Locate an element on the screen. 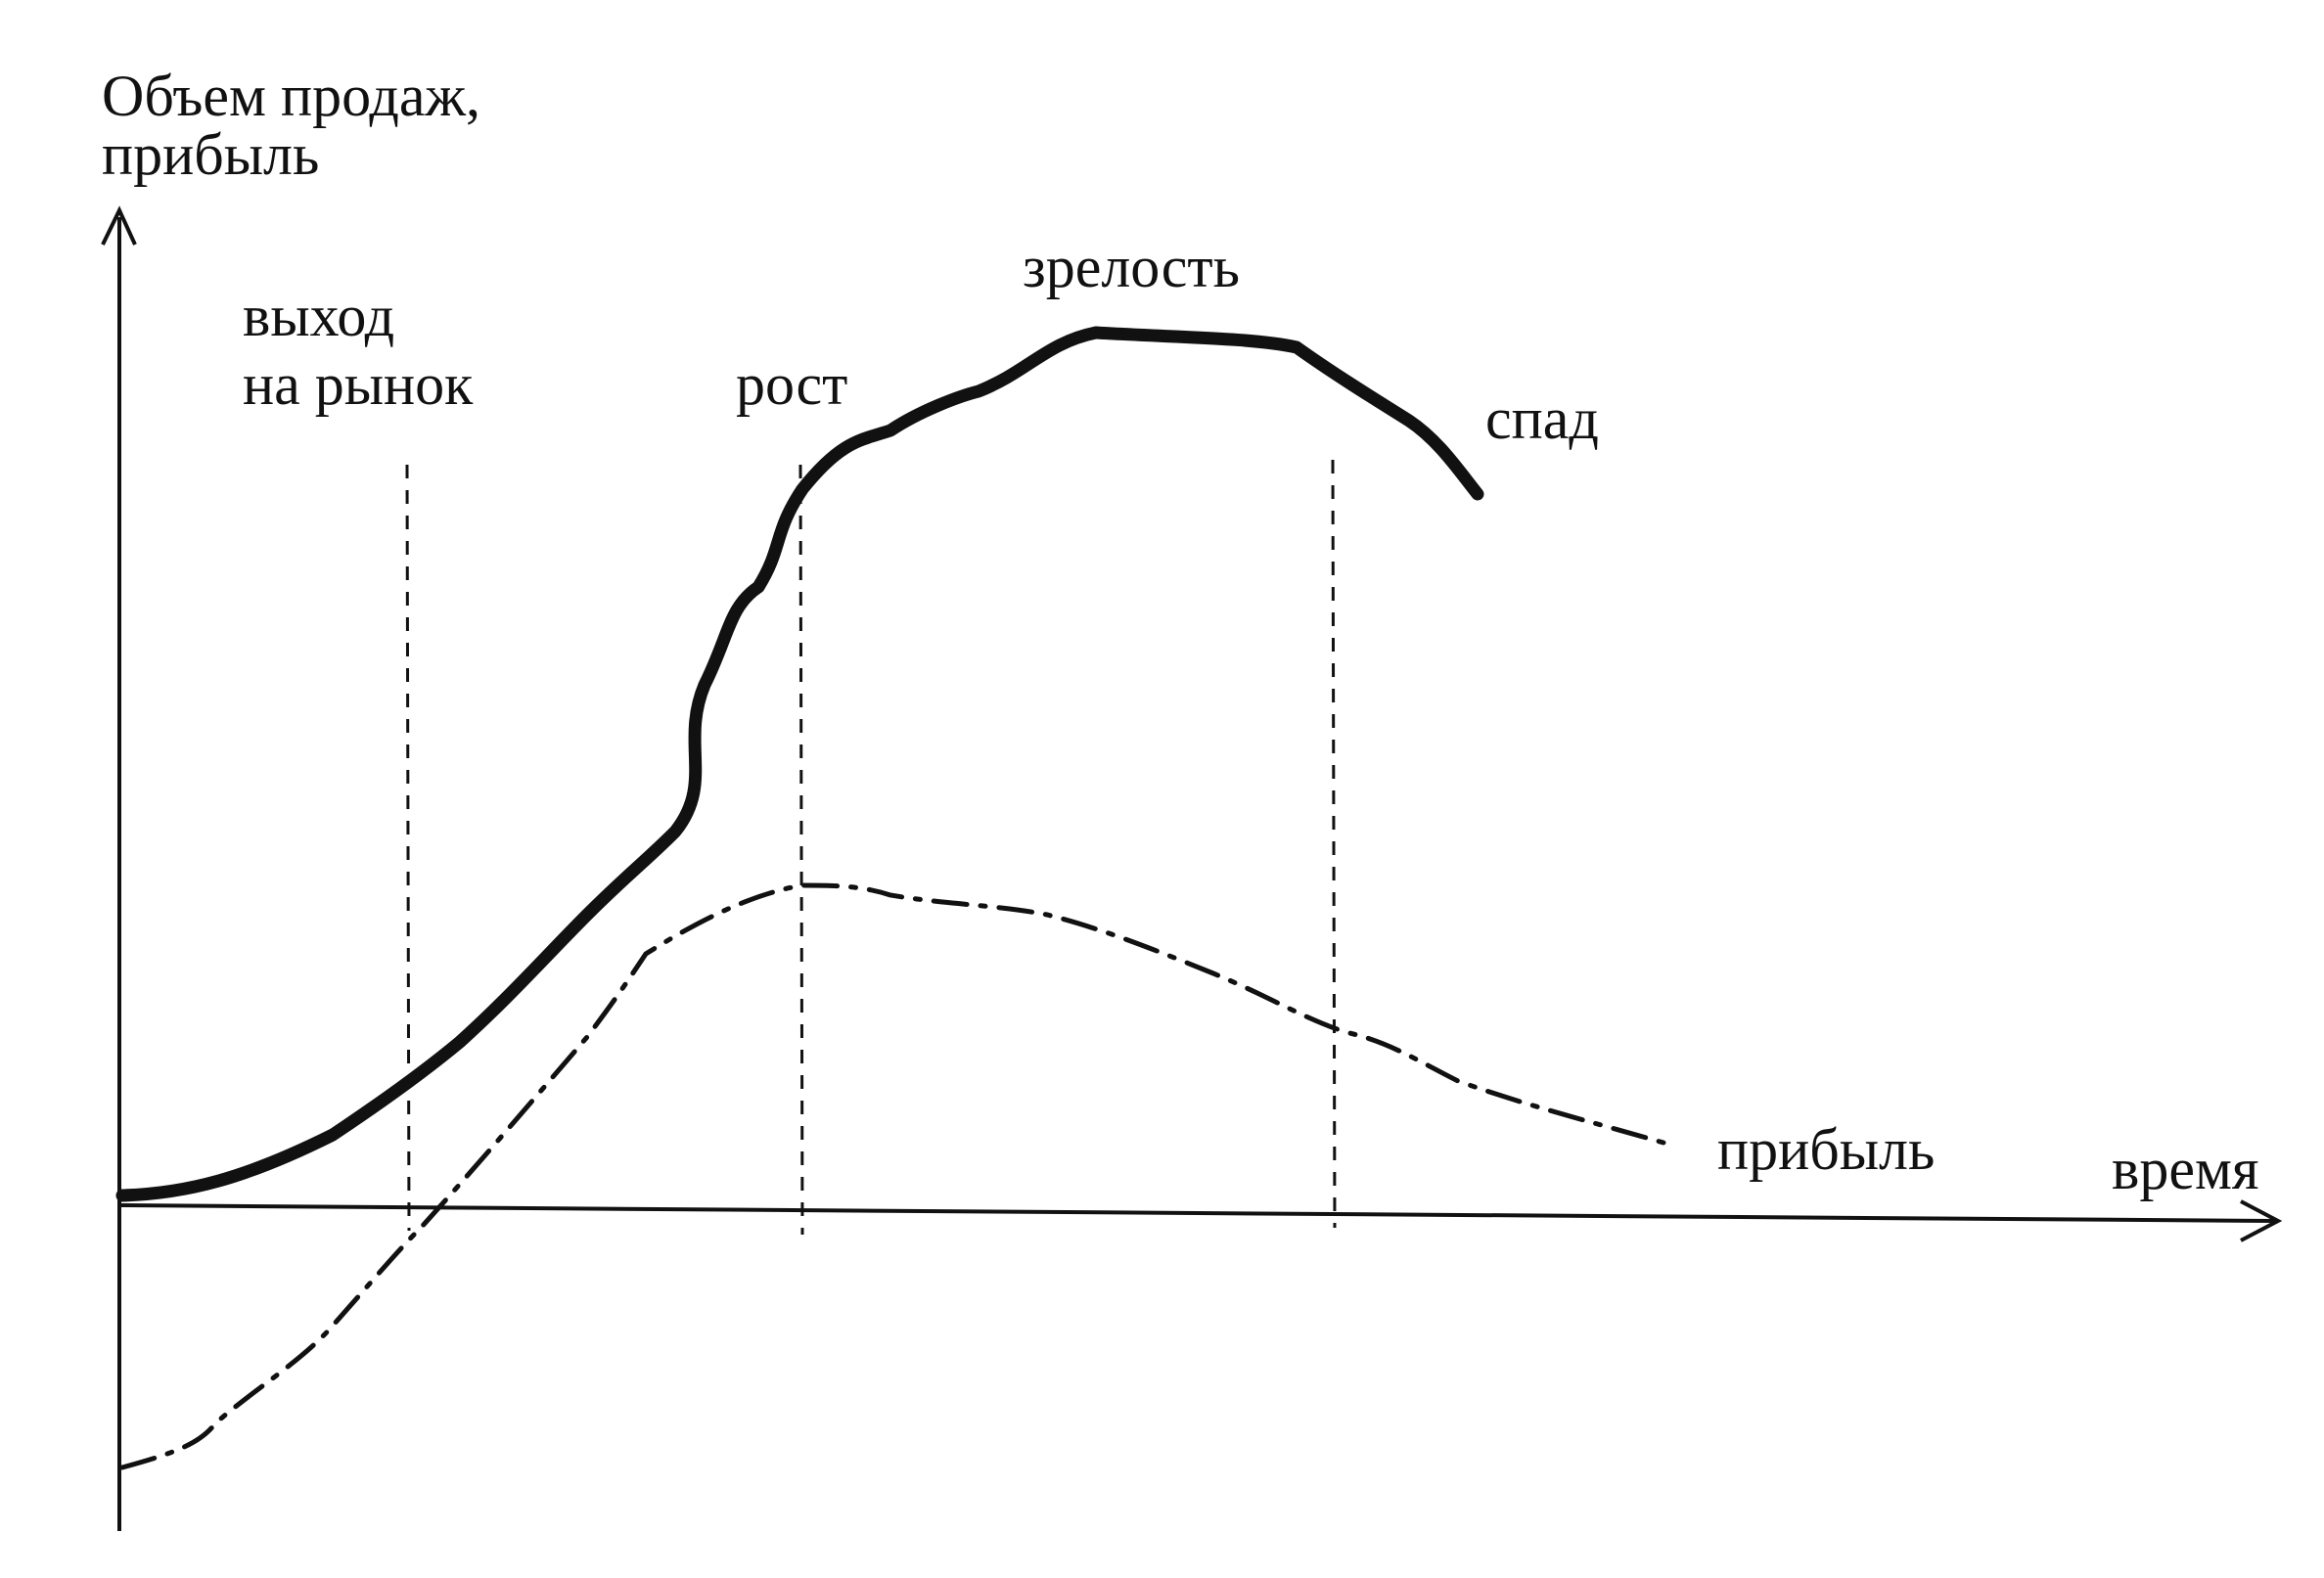 The width and height of the screenshot is (2324, 1578). stage-growth-label: рост is located at coordinates (792, 384).